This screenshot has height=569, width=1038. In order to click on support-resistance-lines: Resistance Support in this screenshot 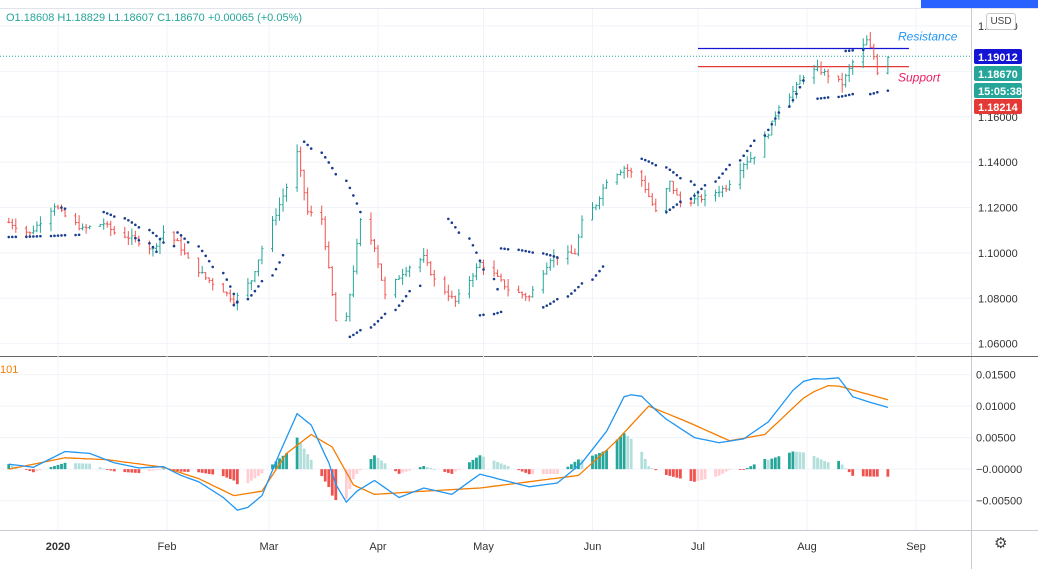, I will do `click(485, 57)`.